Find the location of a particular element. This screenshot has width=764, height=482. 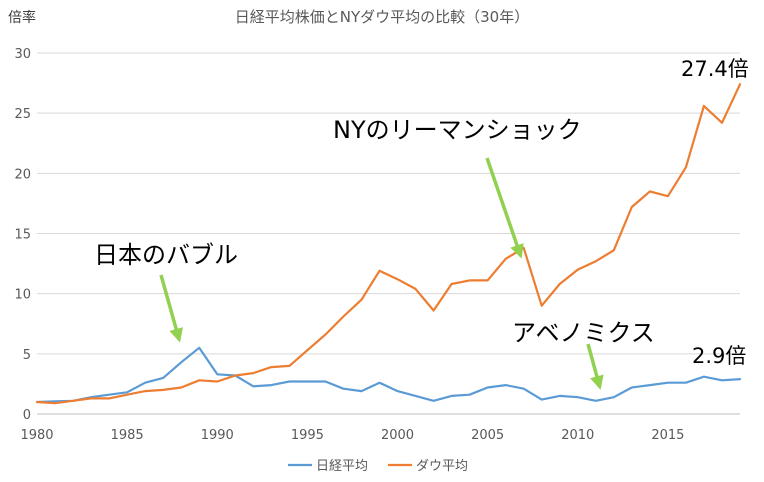

annotation-nikkei-multiple: 2.9倍 is located at coordinates (719, 356).